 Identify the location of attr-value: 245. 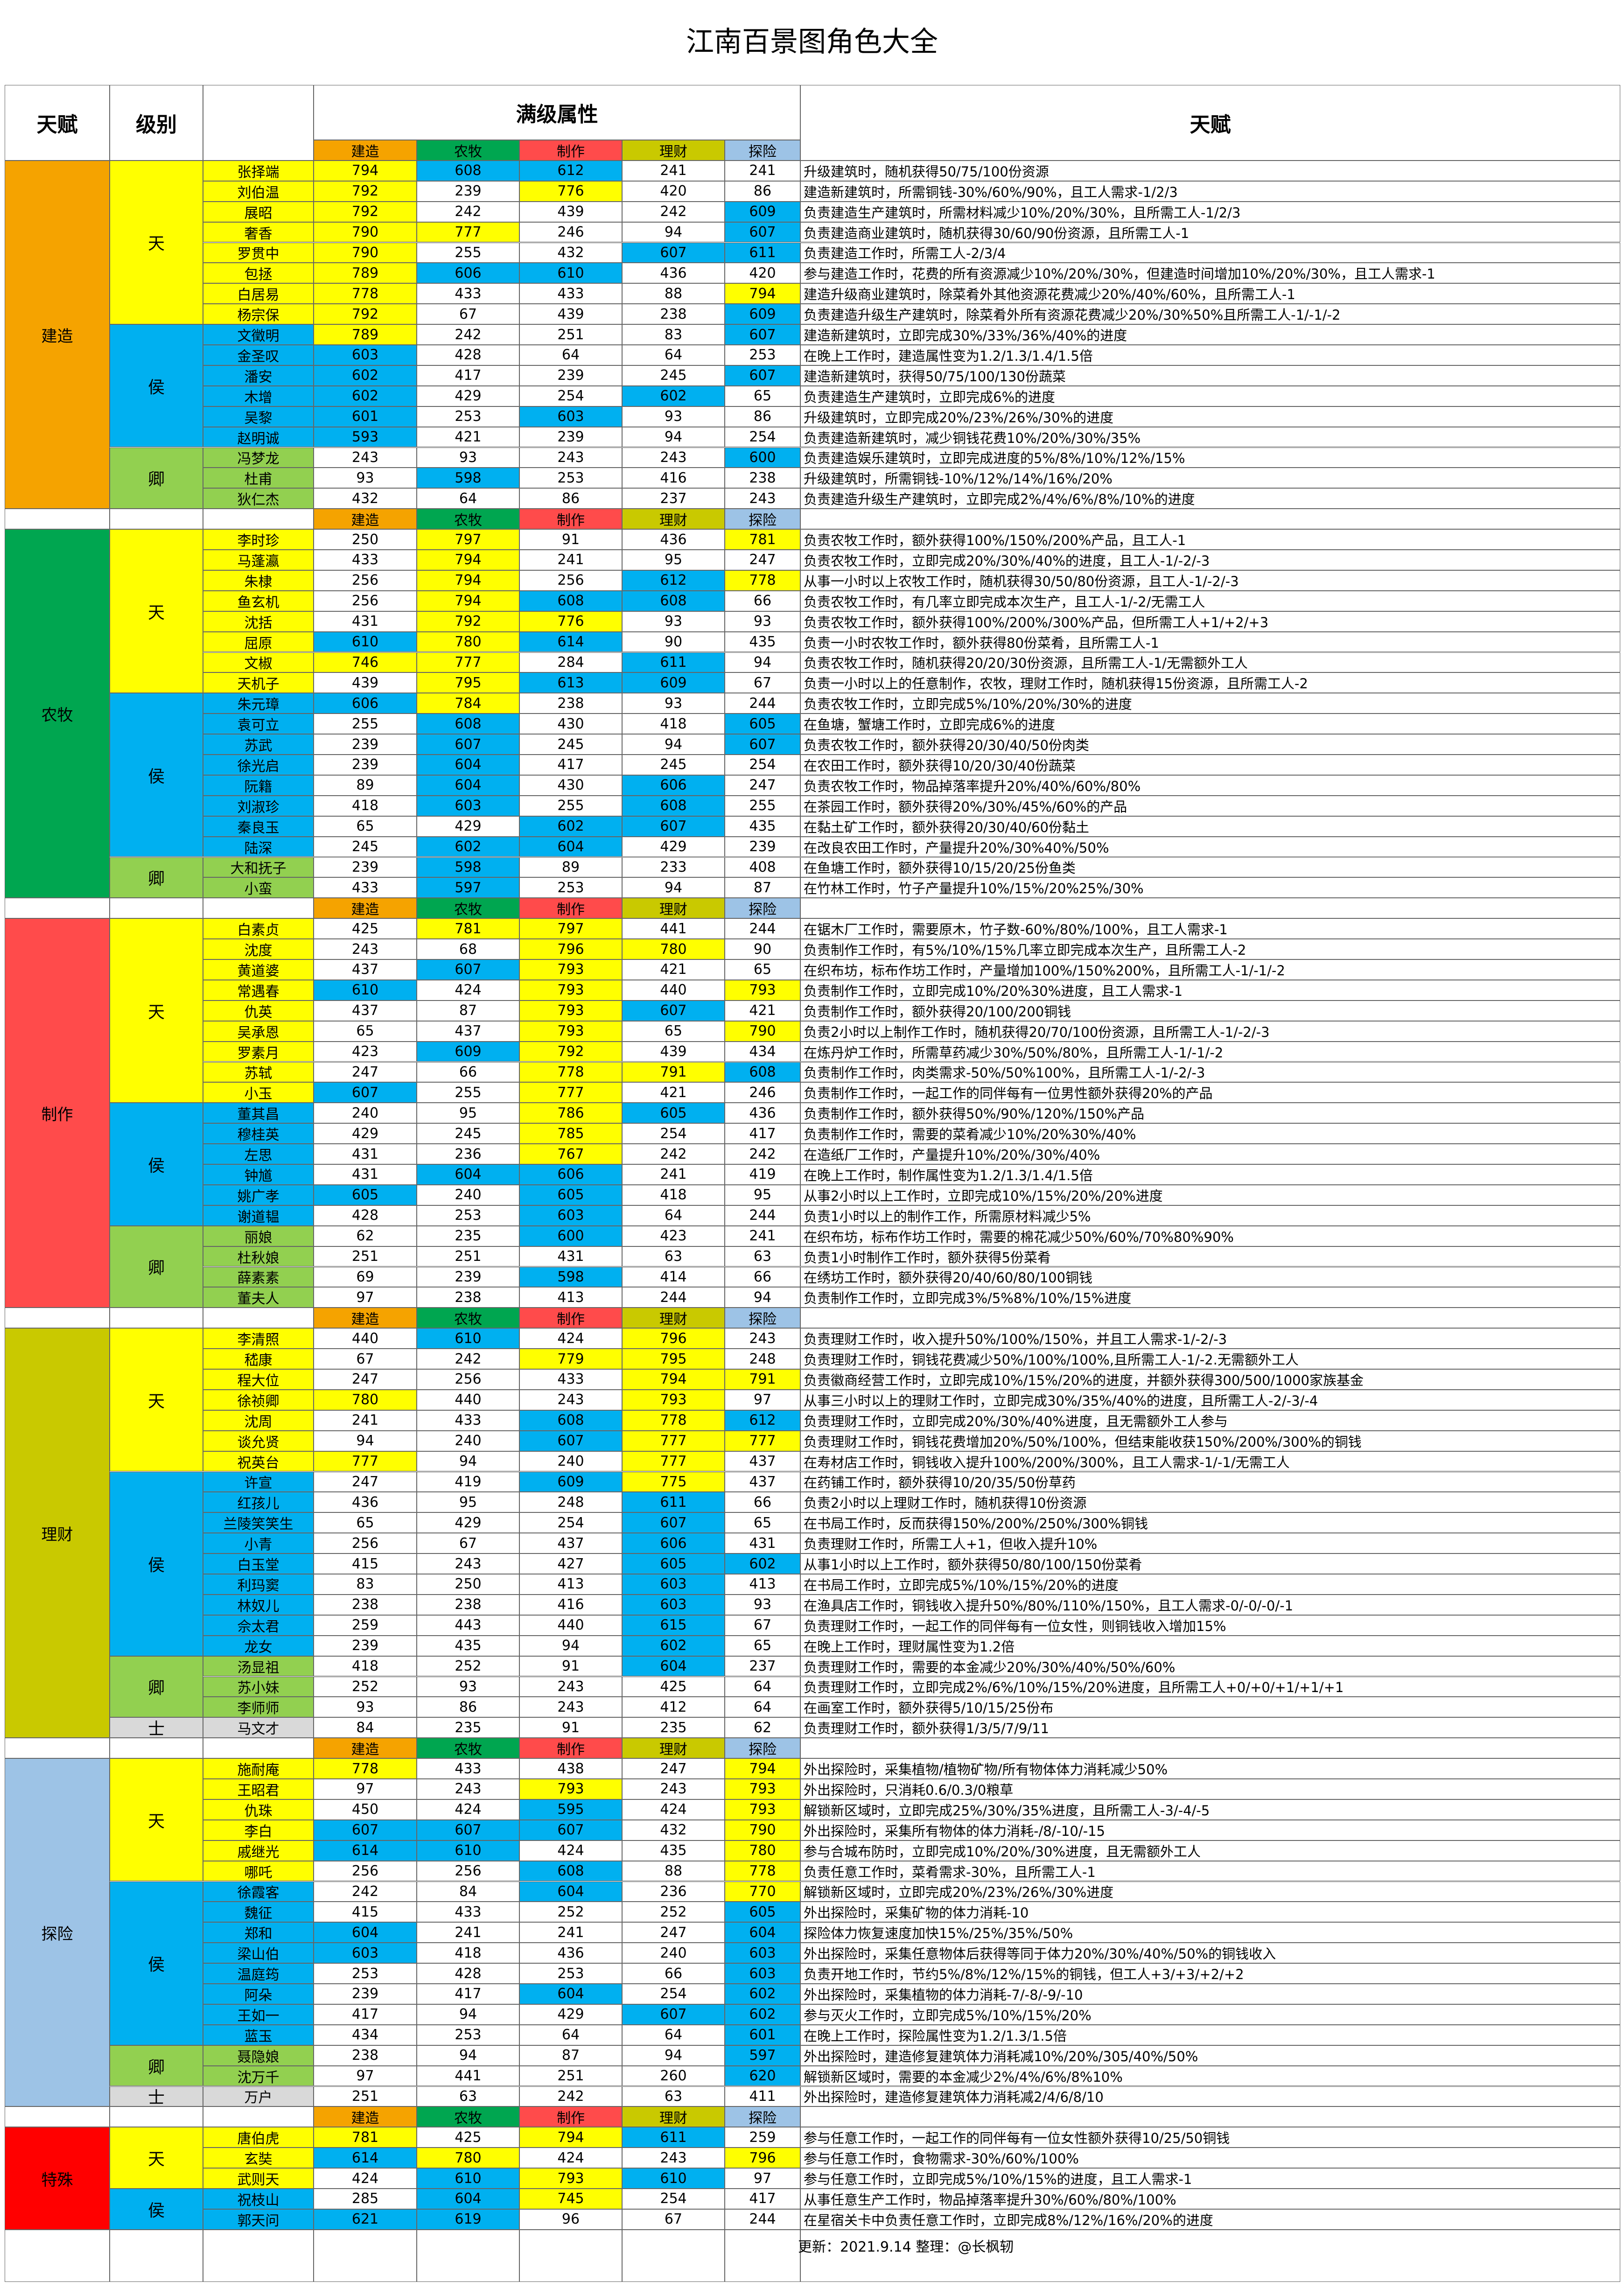
(673, 765).